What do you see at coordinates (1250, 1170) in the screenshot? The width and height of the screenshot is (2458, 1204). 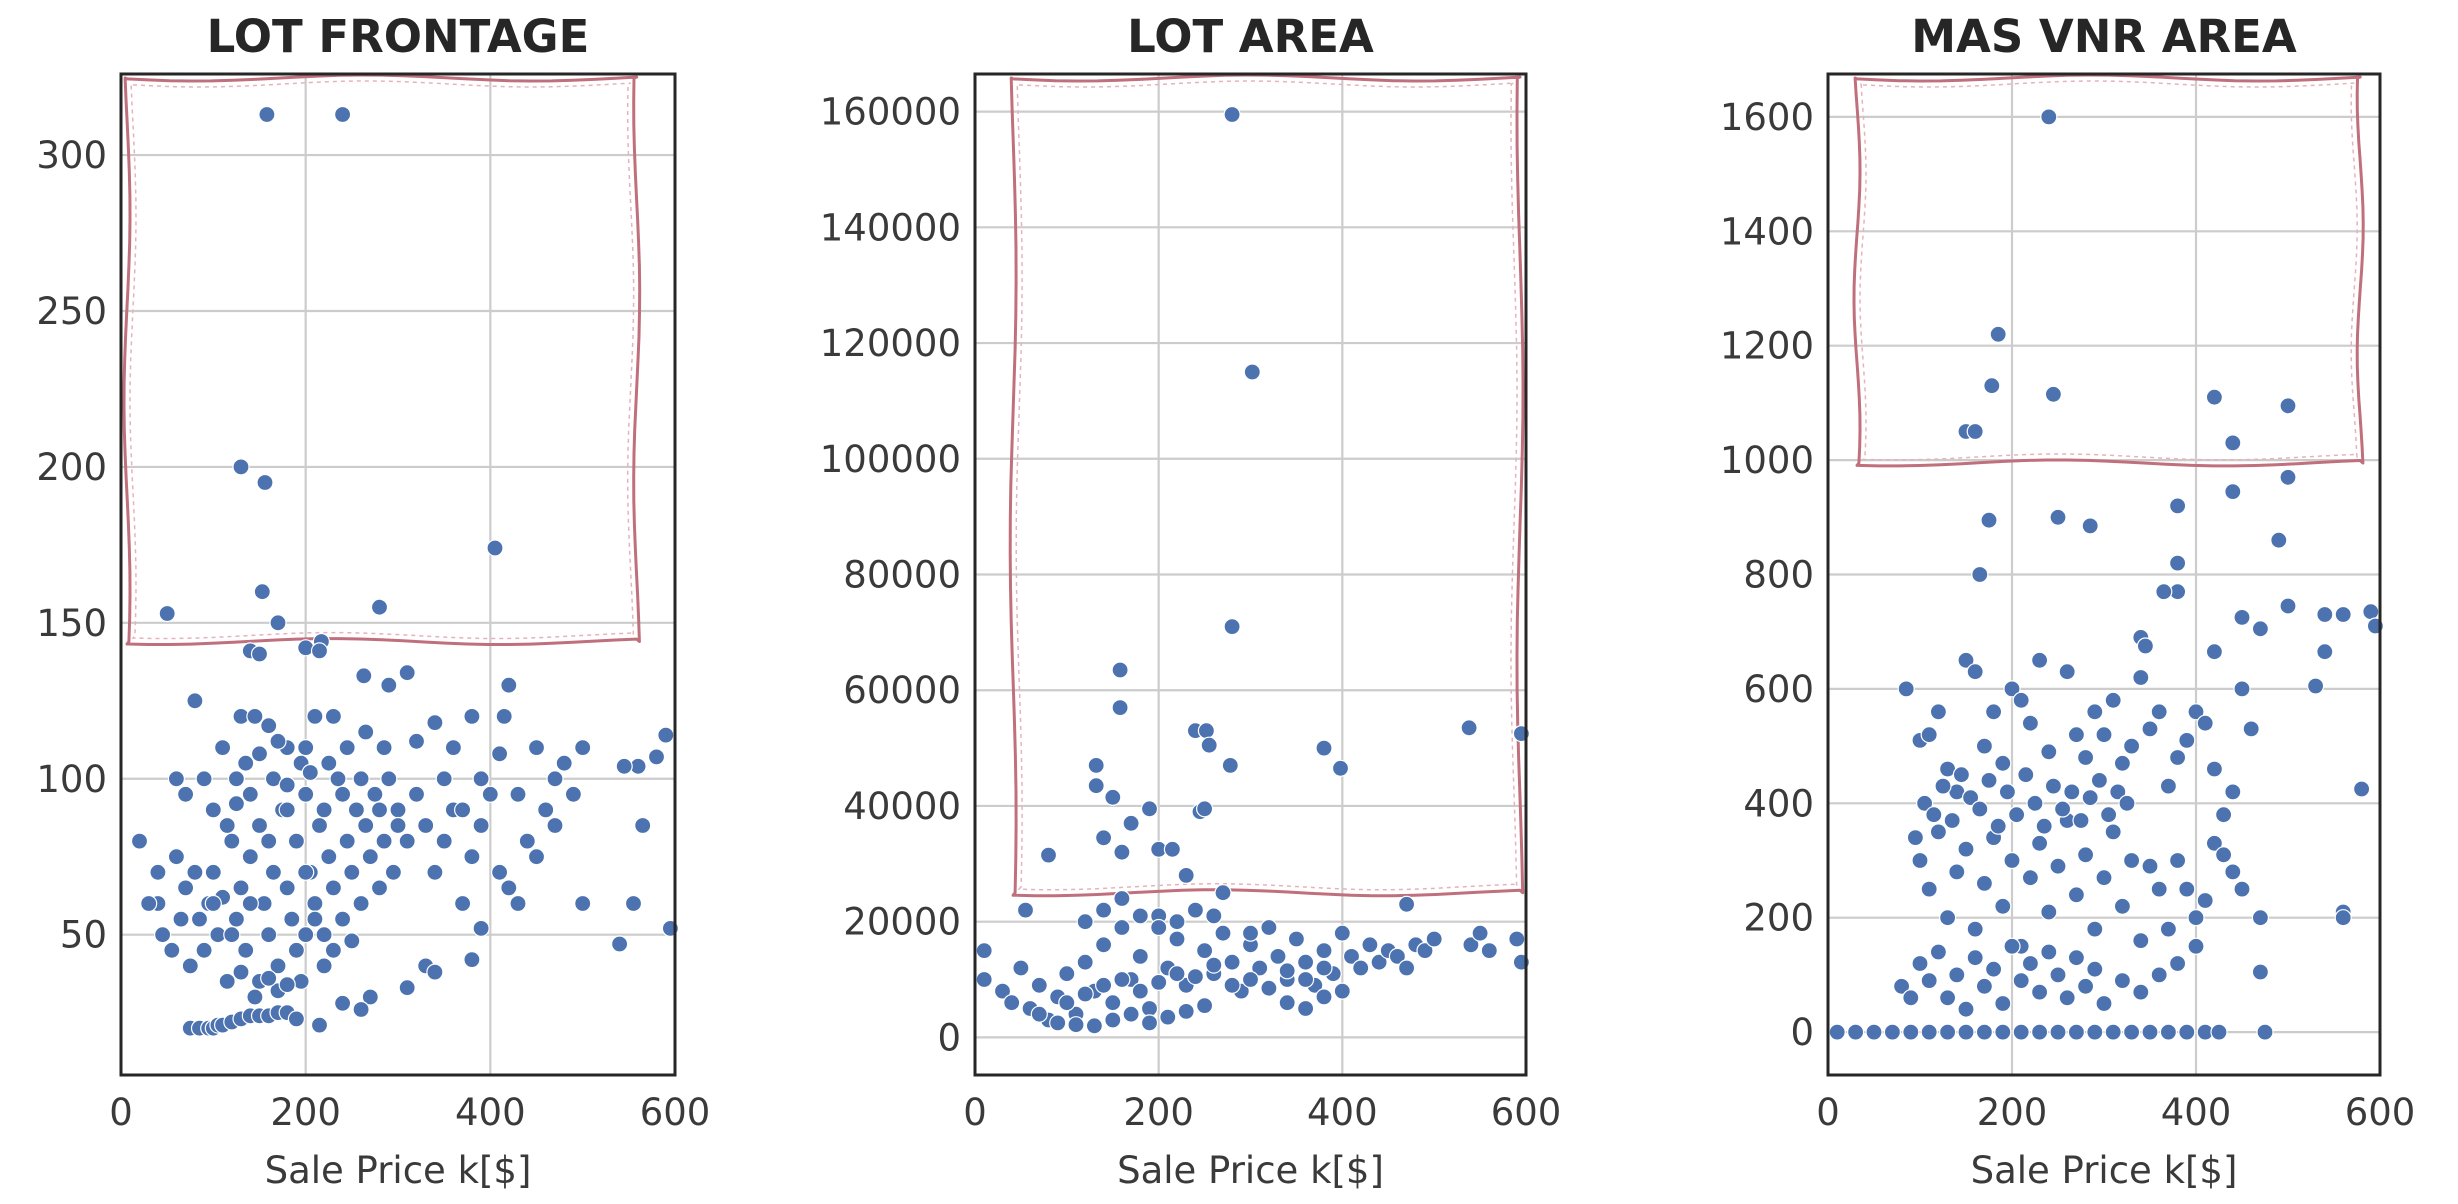 I see `x-axis-label: Sale Price k[$]` at bounding box center [1250, 1170].